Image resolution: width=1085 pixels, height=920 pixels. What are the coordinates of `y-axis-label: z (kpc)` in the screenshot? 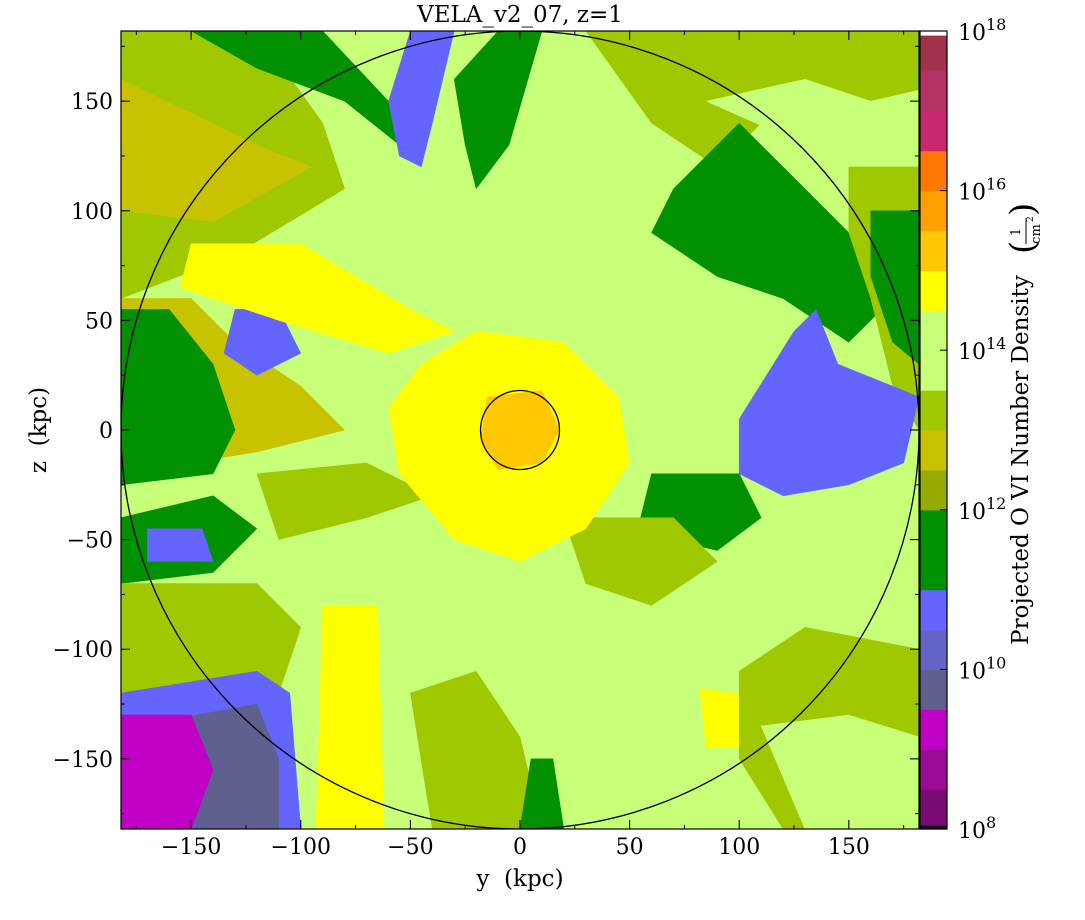 It's located at (39, 430).